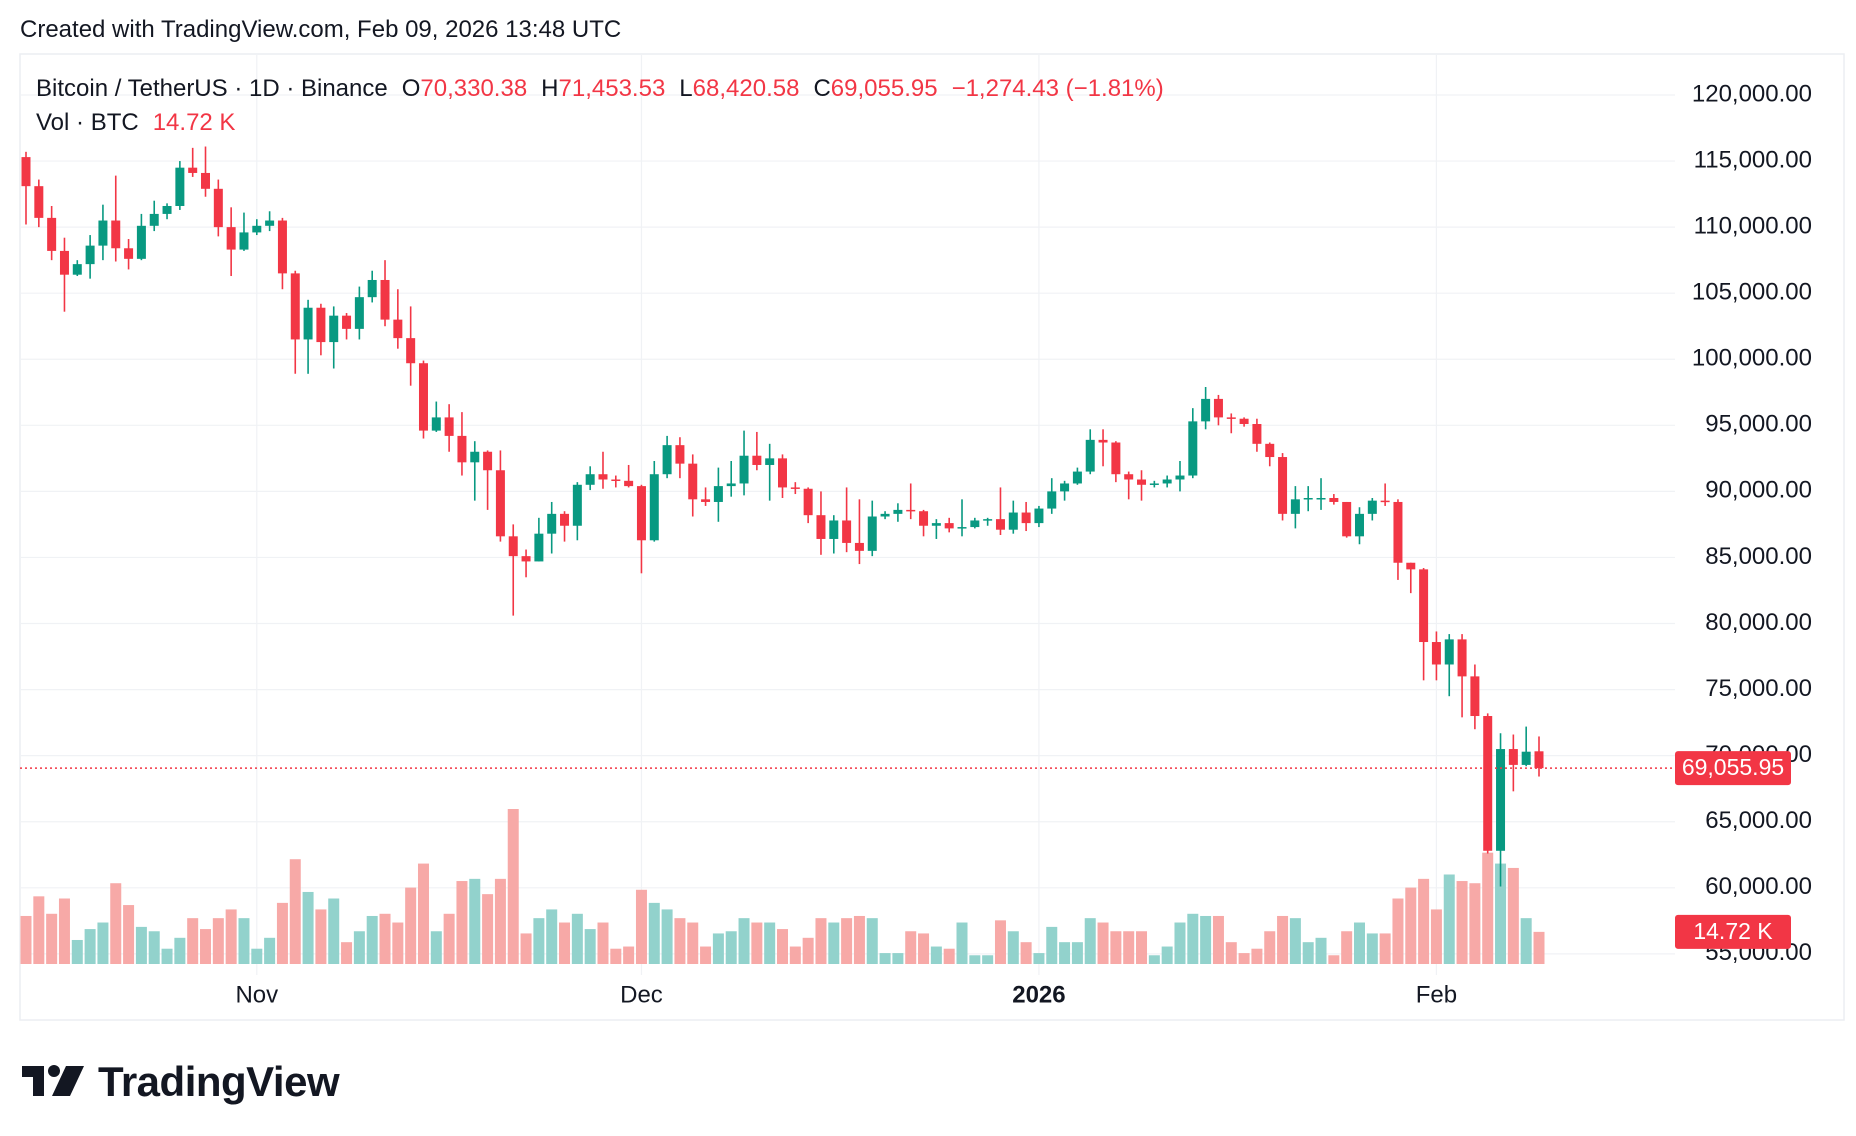 The height and width of the screenshot is (1136, 1856). Describe the element at coordinates (822, 88) in the screenshot. I see `close-key: C` at that location.